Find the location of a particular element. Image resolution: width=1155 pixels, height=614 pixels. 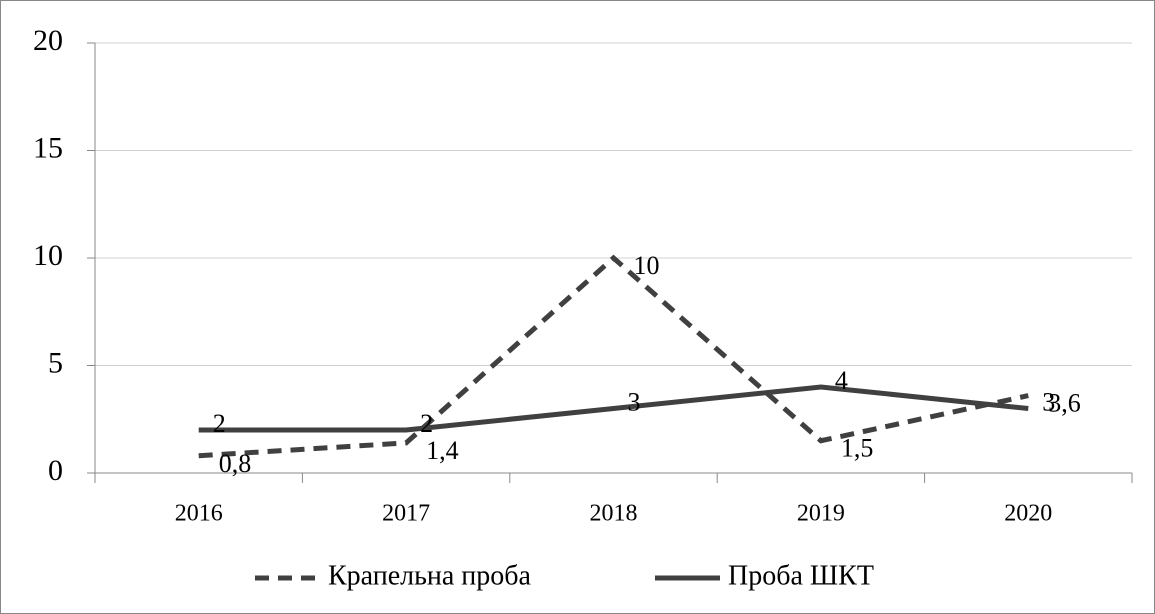

x-tick-label: 2018 is located at coordinates (614, 514).